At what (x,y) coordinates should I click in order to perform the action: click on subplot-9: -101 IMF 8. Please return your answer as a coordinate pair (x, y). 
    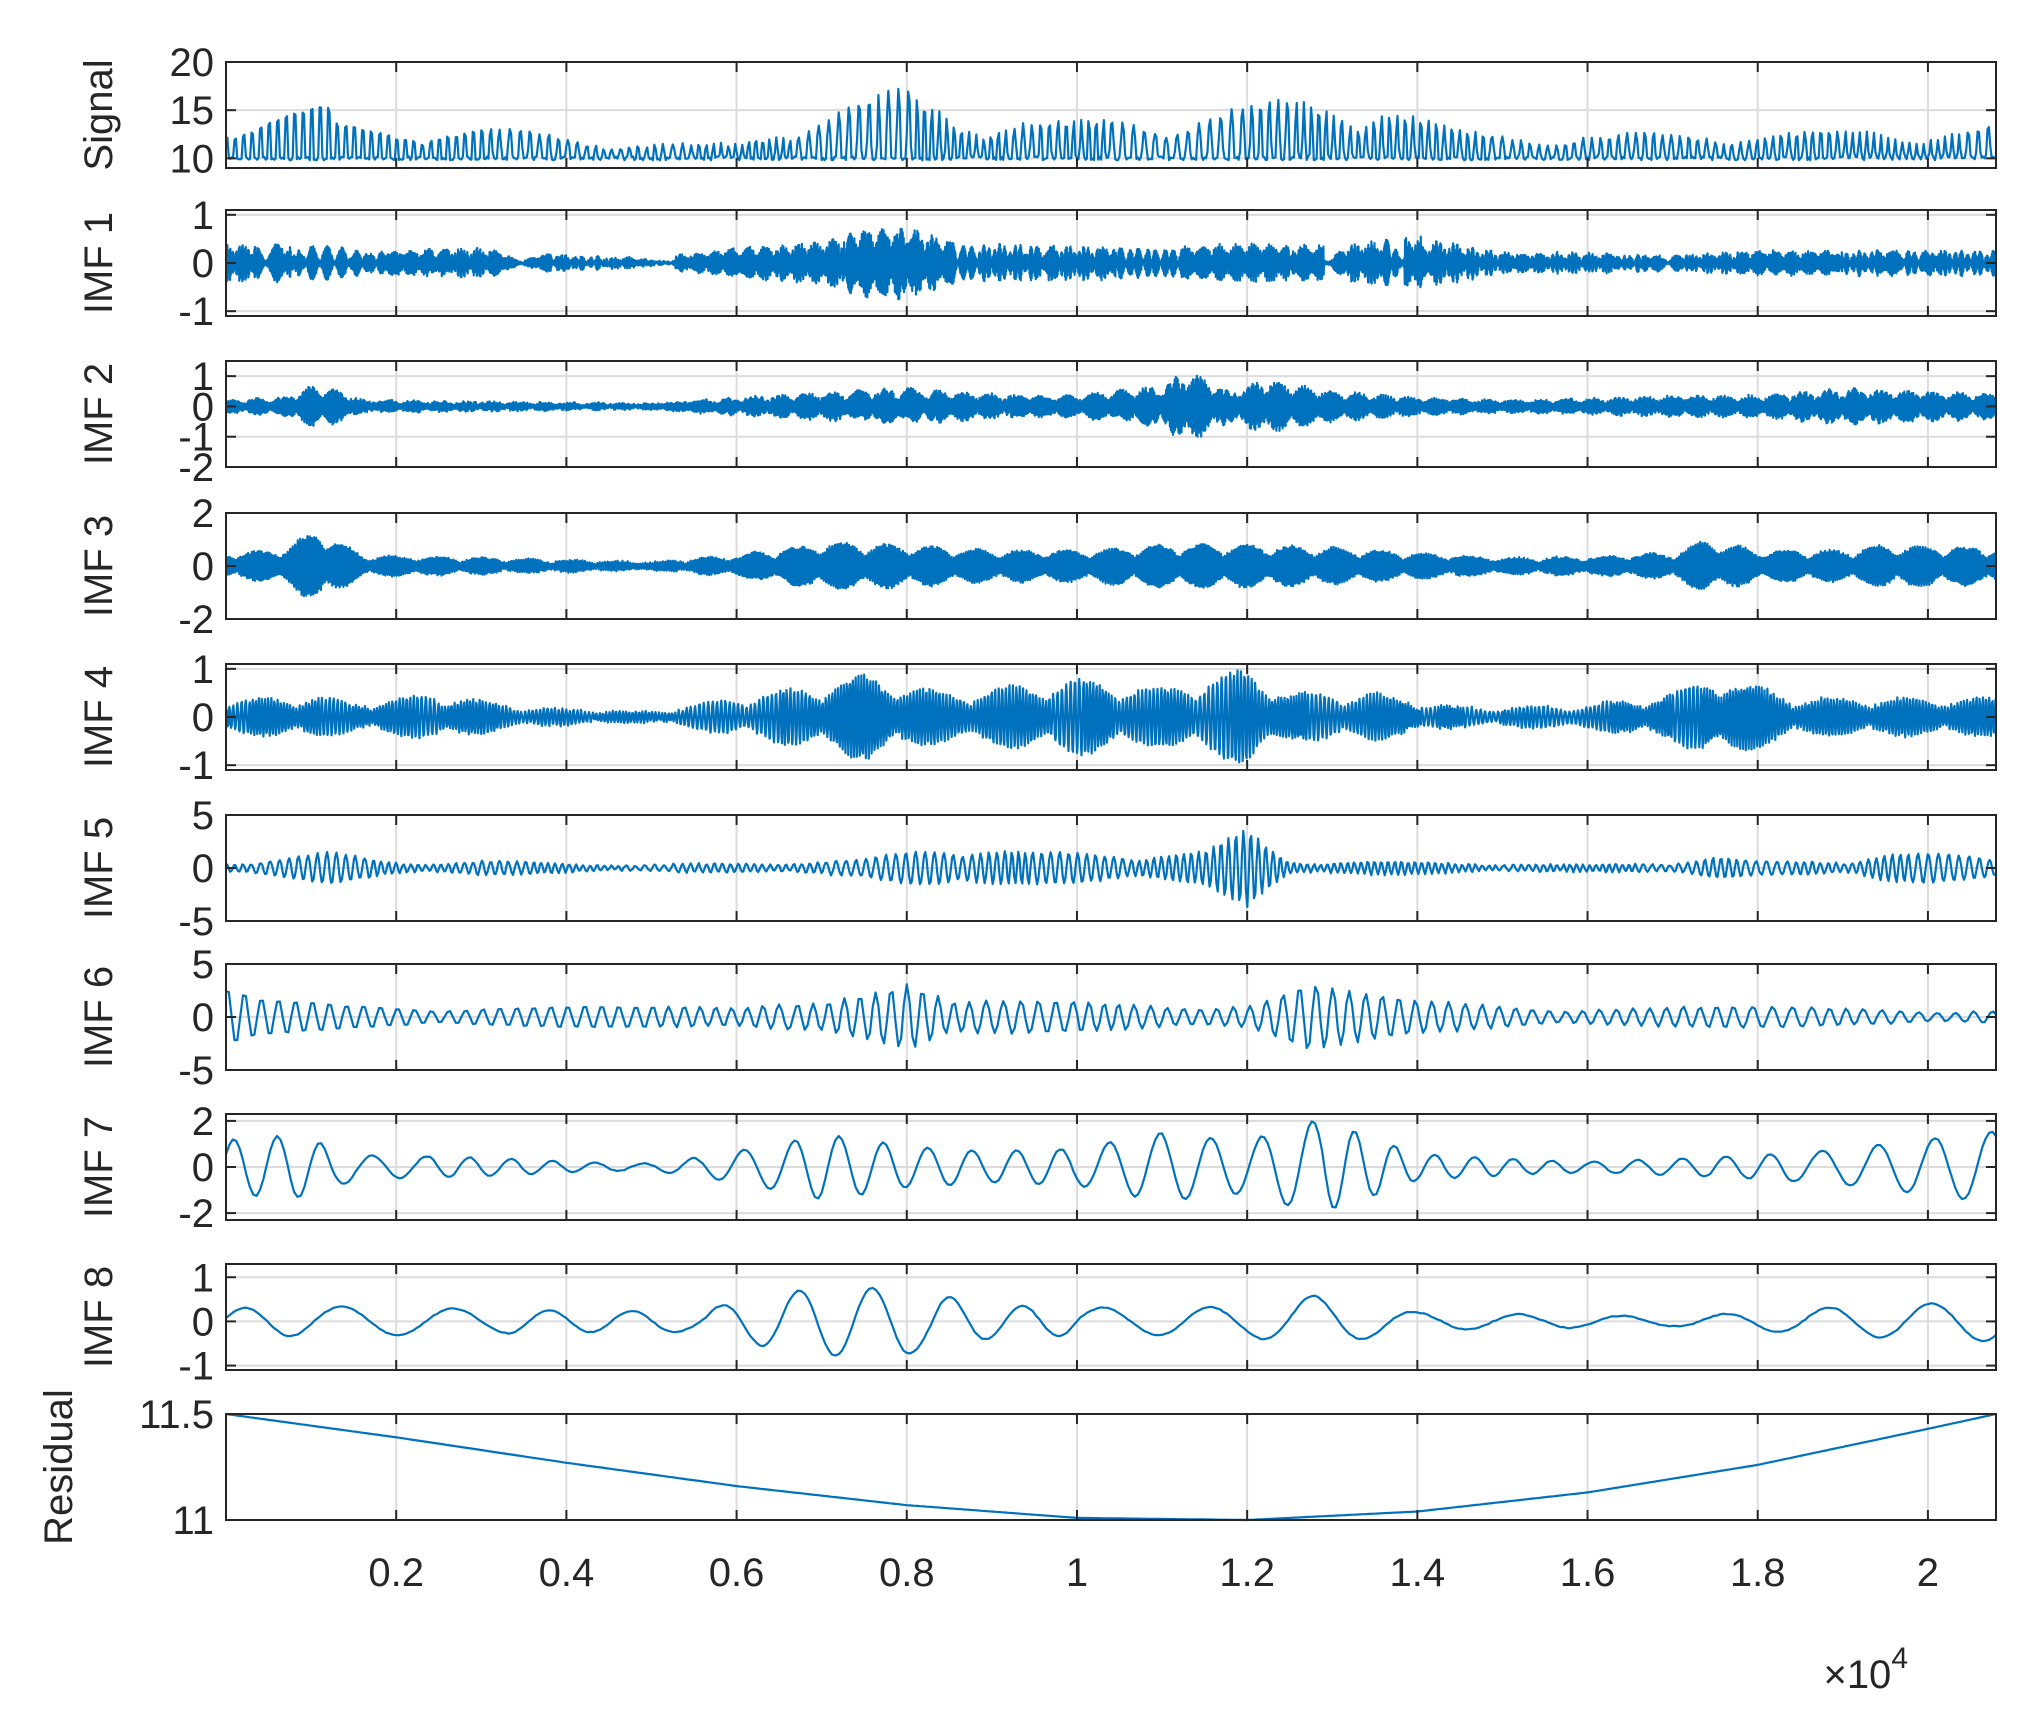
    Looking at the image, I should click on (1037, 1322).